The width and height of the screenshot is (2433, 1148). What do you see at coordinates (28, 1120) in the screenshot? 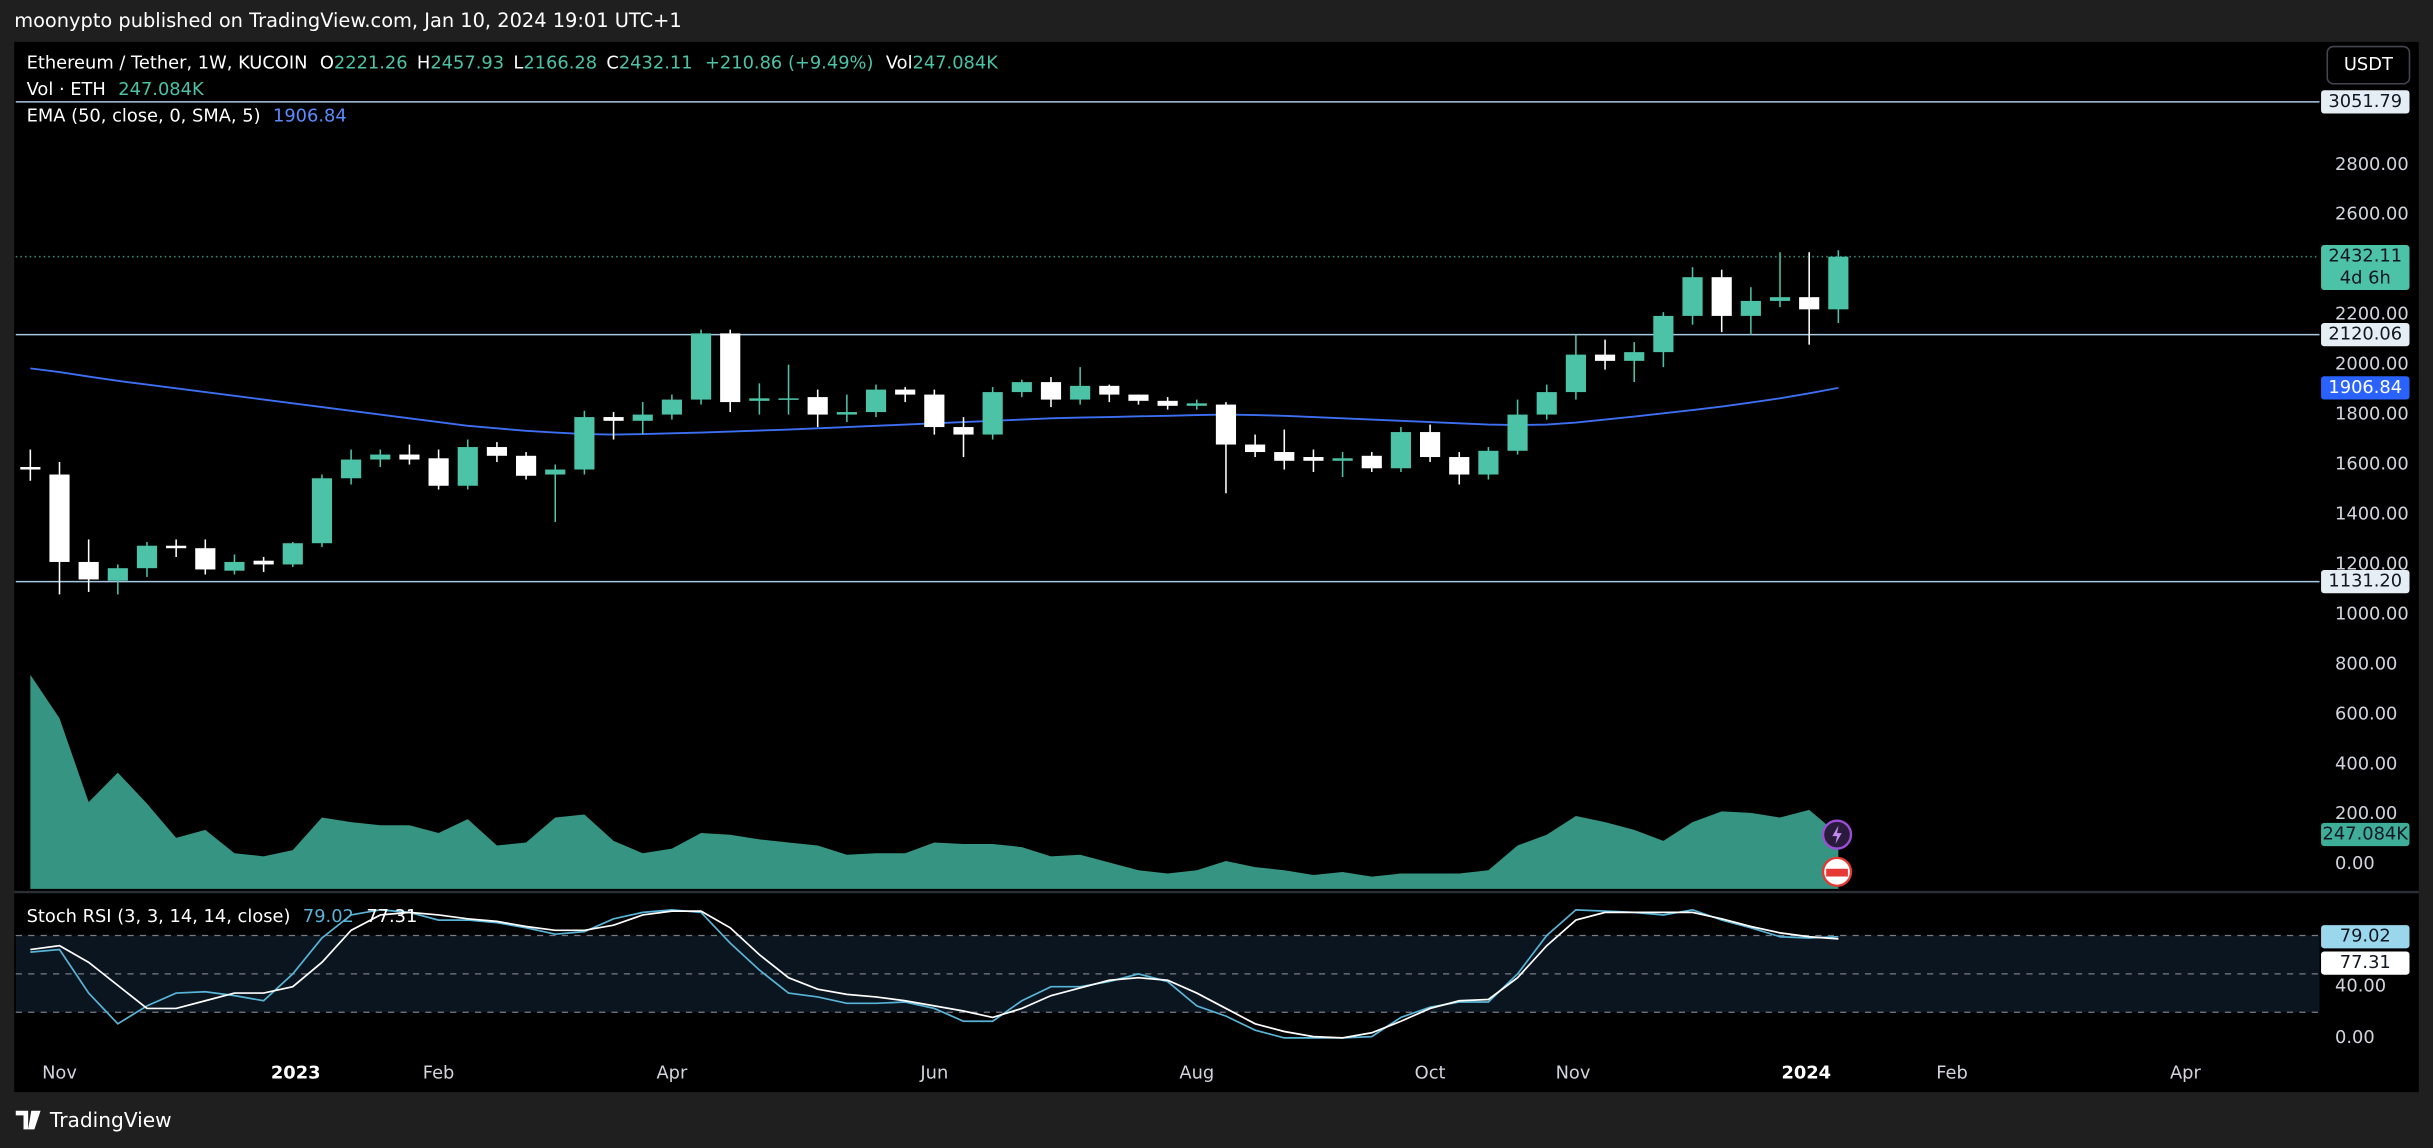
I see `brand-logo` at bounding box center [28, 1120].